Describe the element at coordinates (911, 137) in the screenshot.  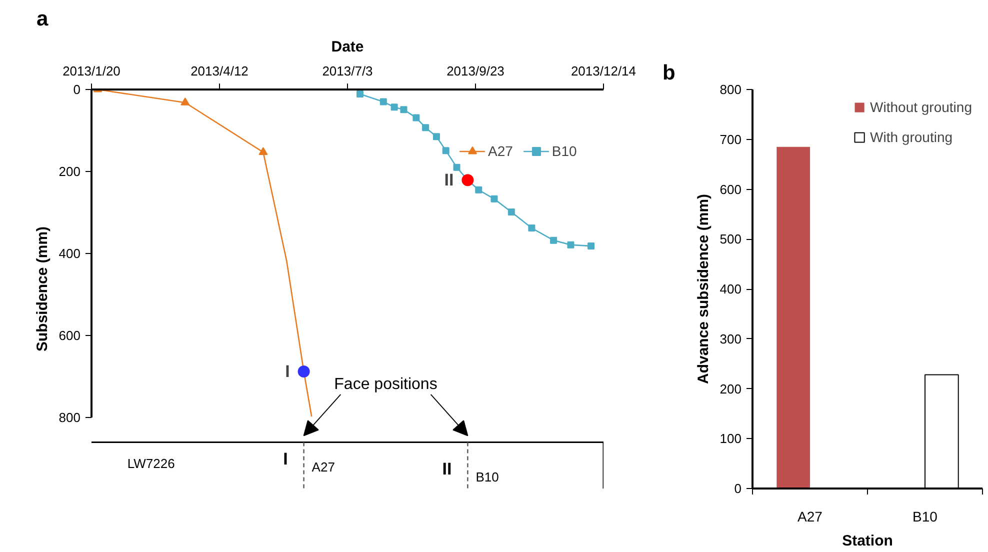
I see `legend-label: With grouting` at that location.